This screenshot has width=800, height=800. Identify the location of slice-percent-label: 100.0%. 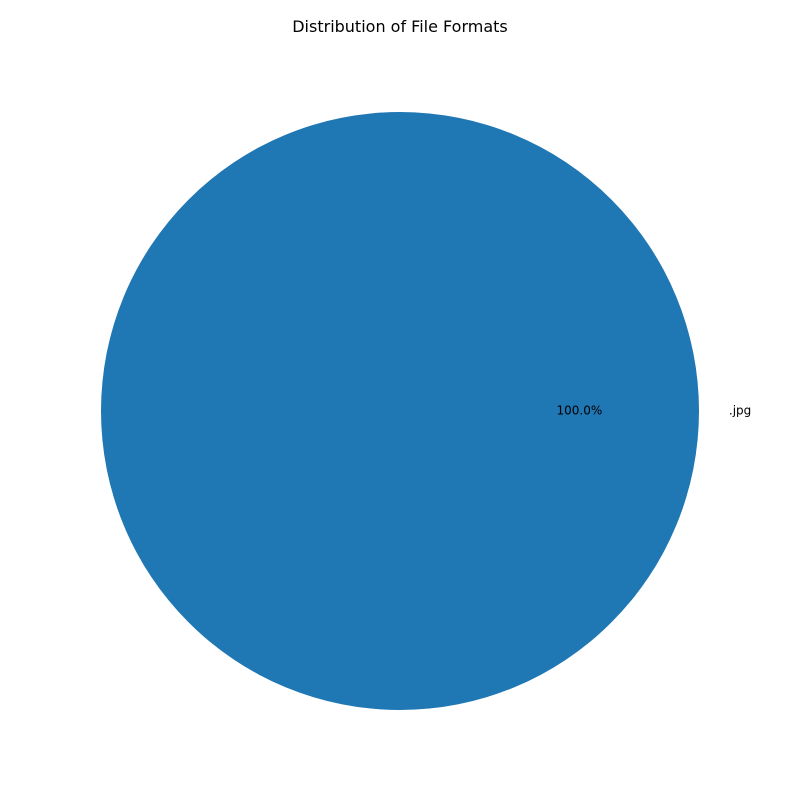
(580, 411).